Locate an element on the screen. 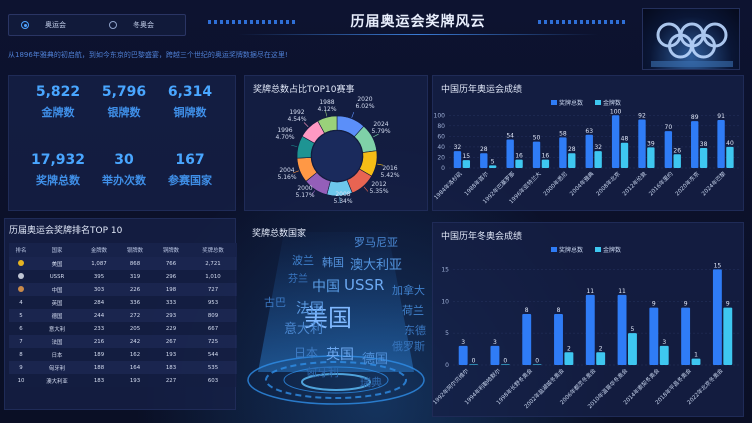  total-cell: 2,721 is located at coordinates (212, 263).